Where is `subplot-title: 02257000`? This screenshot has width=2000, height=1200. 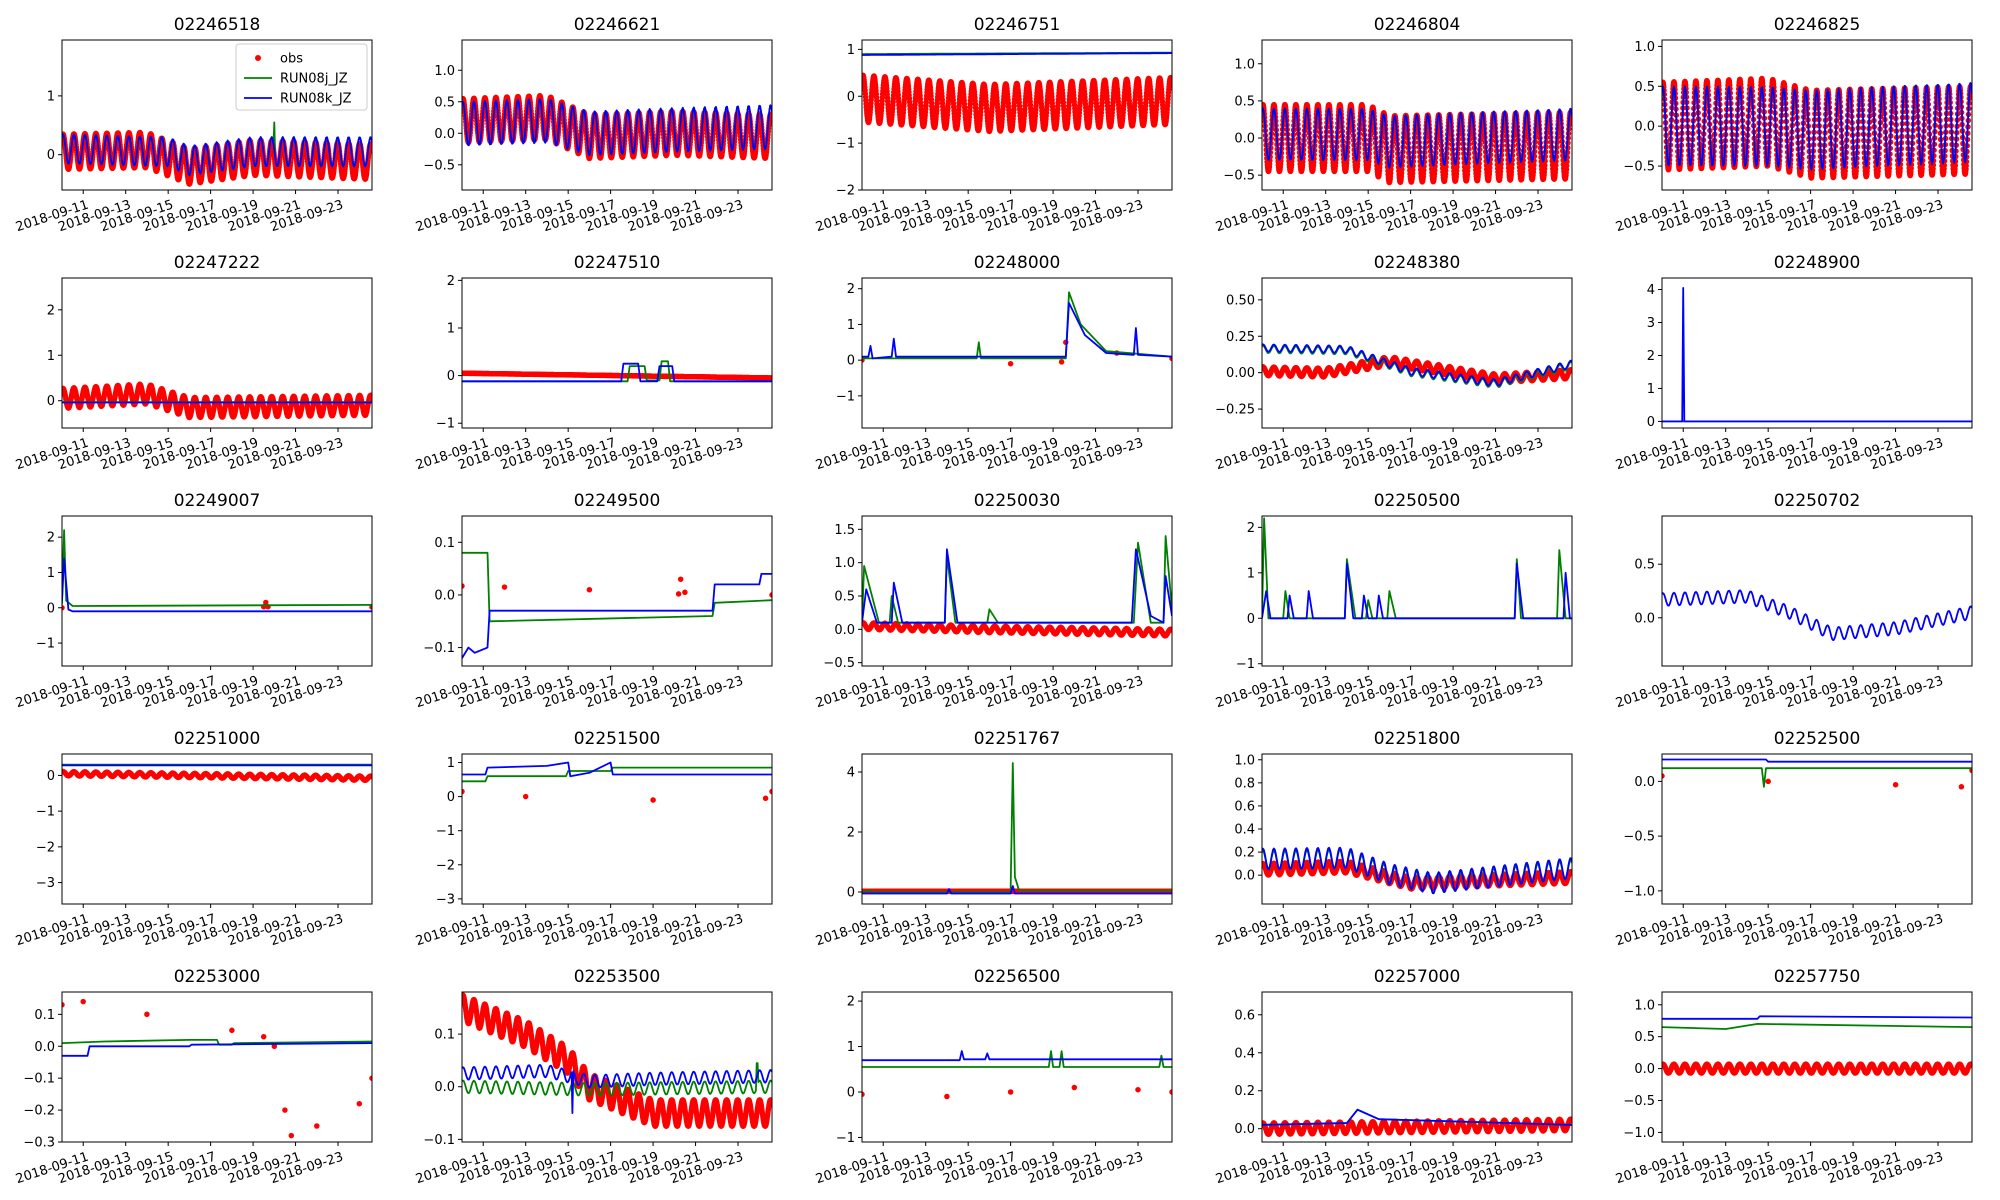
subplot-title: 02257000 is located at coordinates (1417, 977).